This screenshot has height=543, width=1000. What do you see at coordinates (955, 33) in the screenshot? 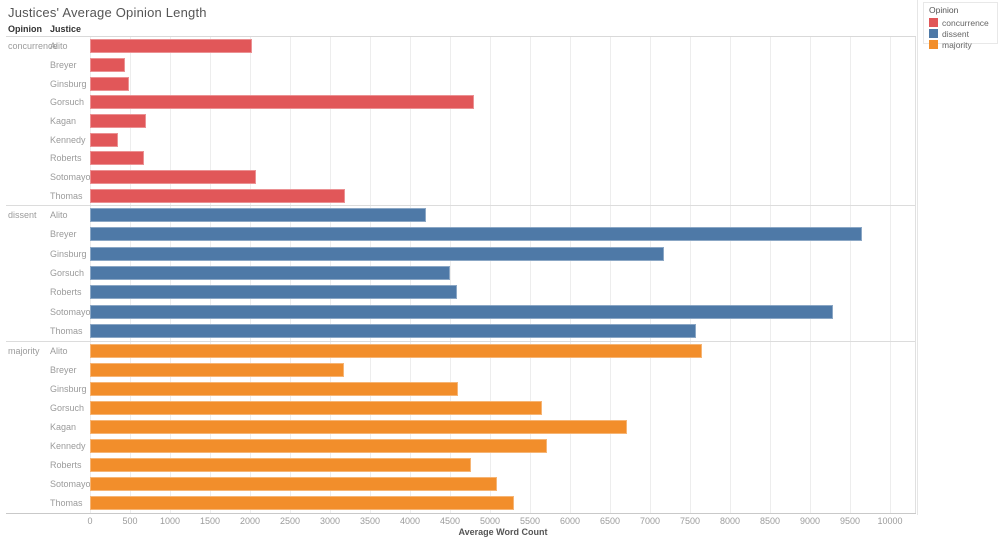
I see `legend-label: dissent` at bounding box center [955, 33].